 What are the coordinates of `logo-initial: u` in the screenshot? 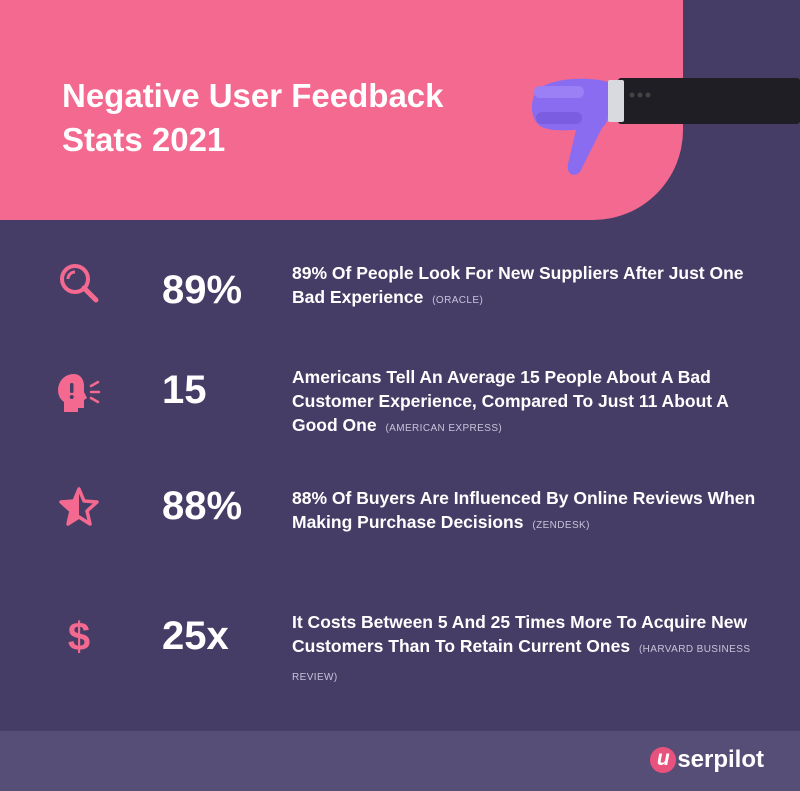 It's located at (663, 760).